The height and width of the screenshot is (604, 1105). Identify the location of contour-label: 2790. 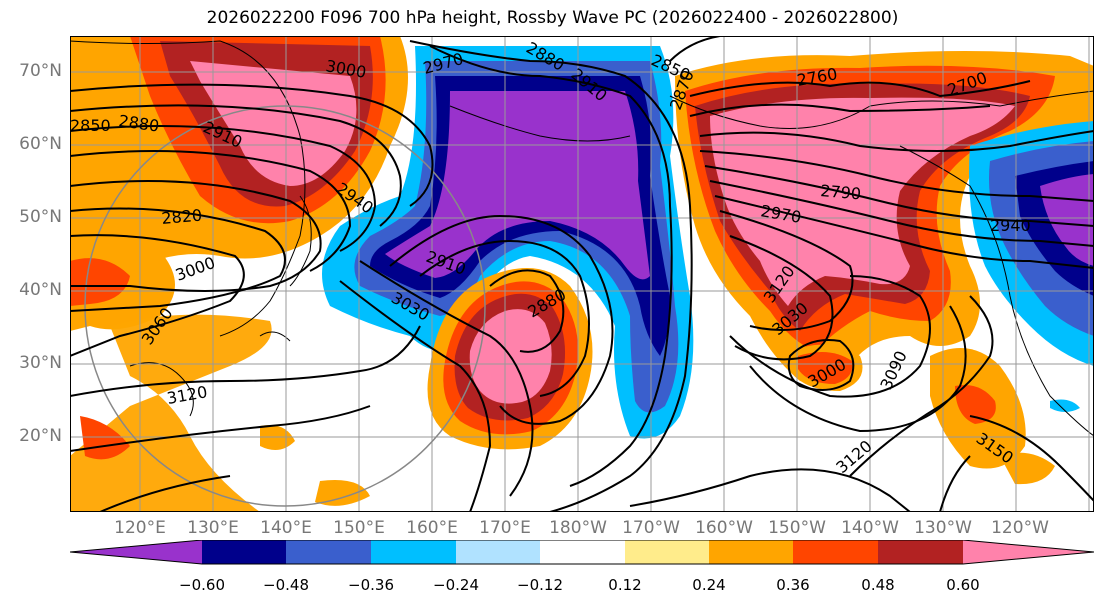
(841, 192).